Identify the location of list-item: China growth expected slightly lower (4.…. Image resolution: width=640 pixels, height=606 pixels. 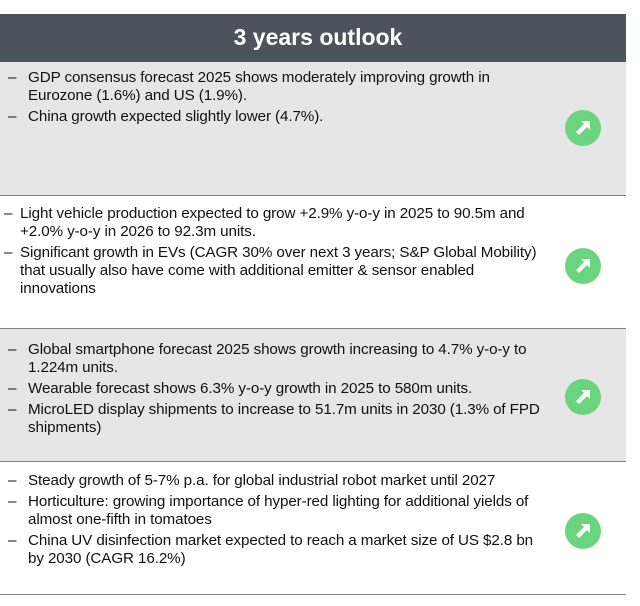
(278, 117).